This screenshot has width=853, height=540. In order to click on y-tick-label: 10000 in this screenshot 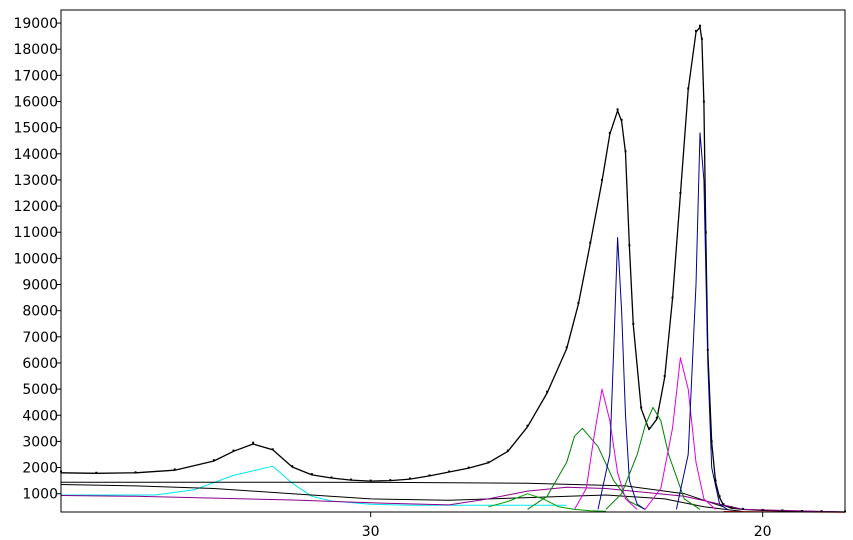, I will do `click(35, 259)`.